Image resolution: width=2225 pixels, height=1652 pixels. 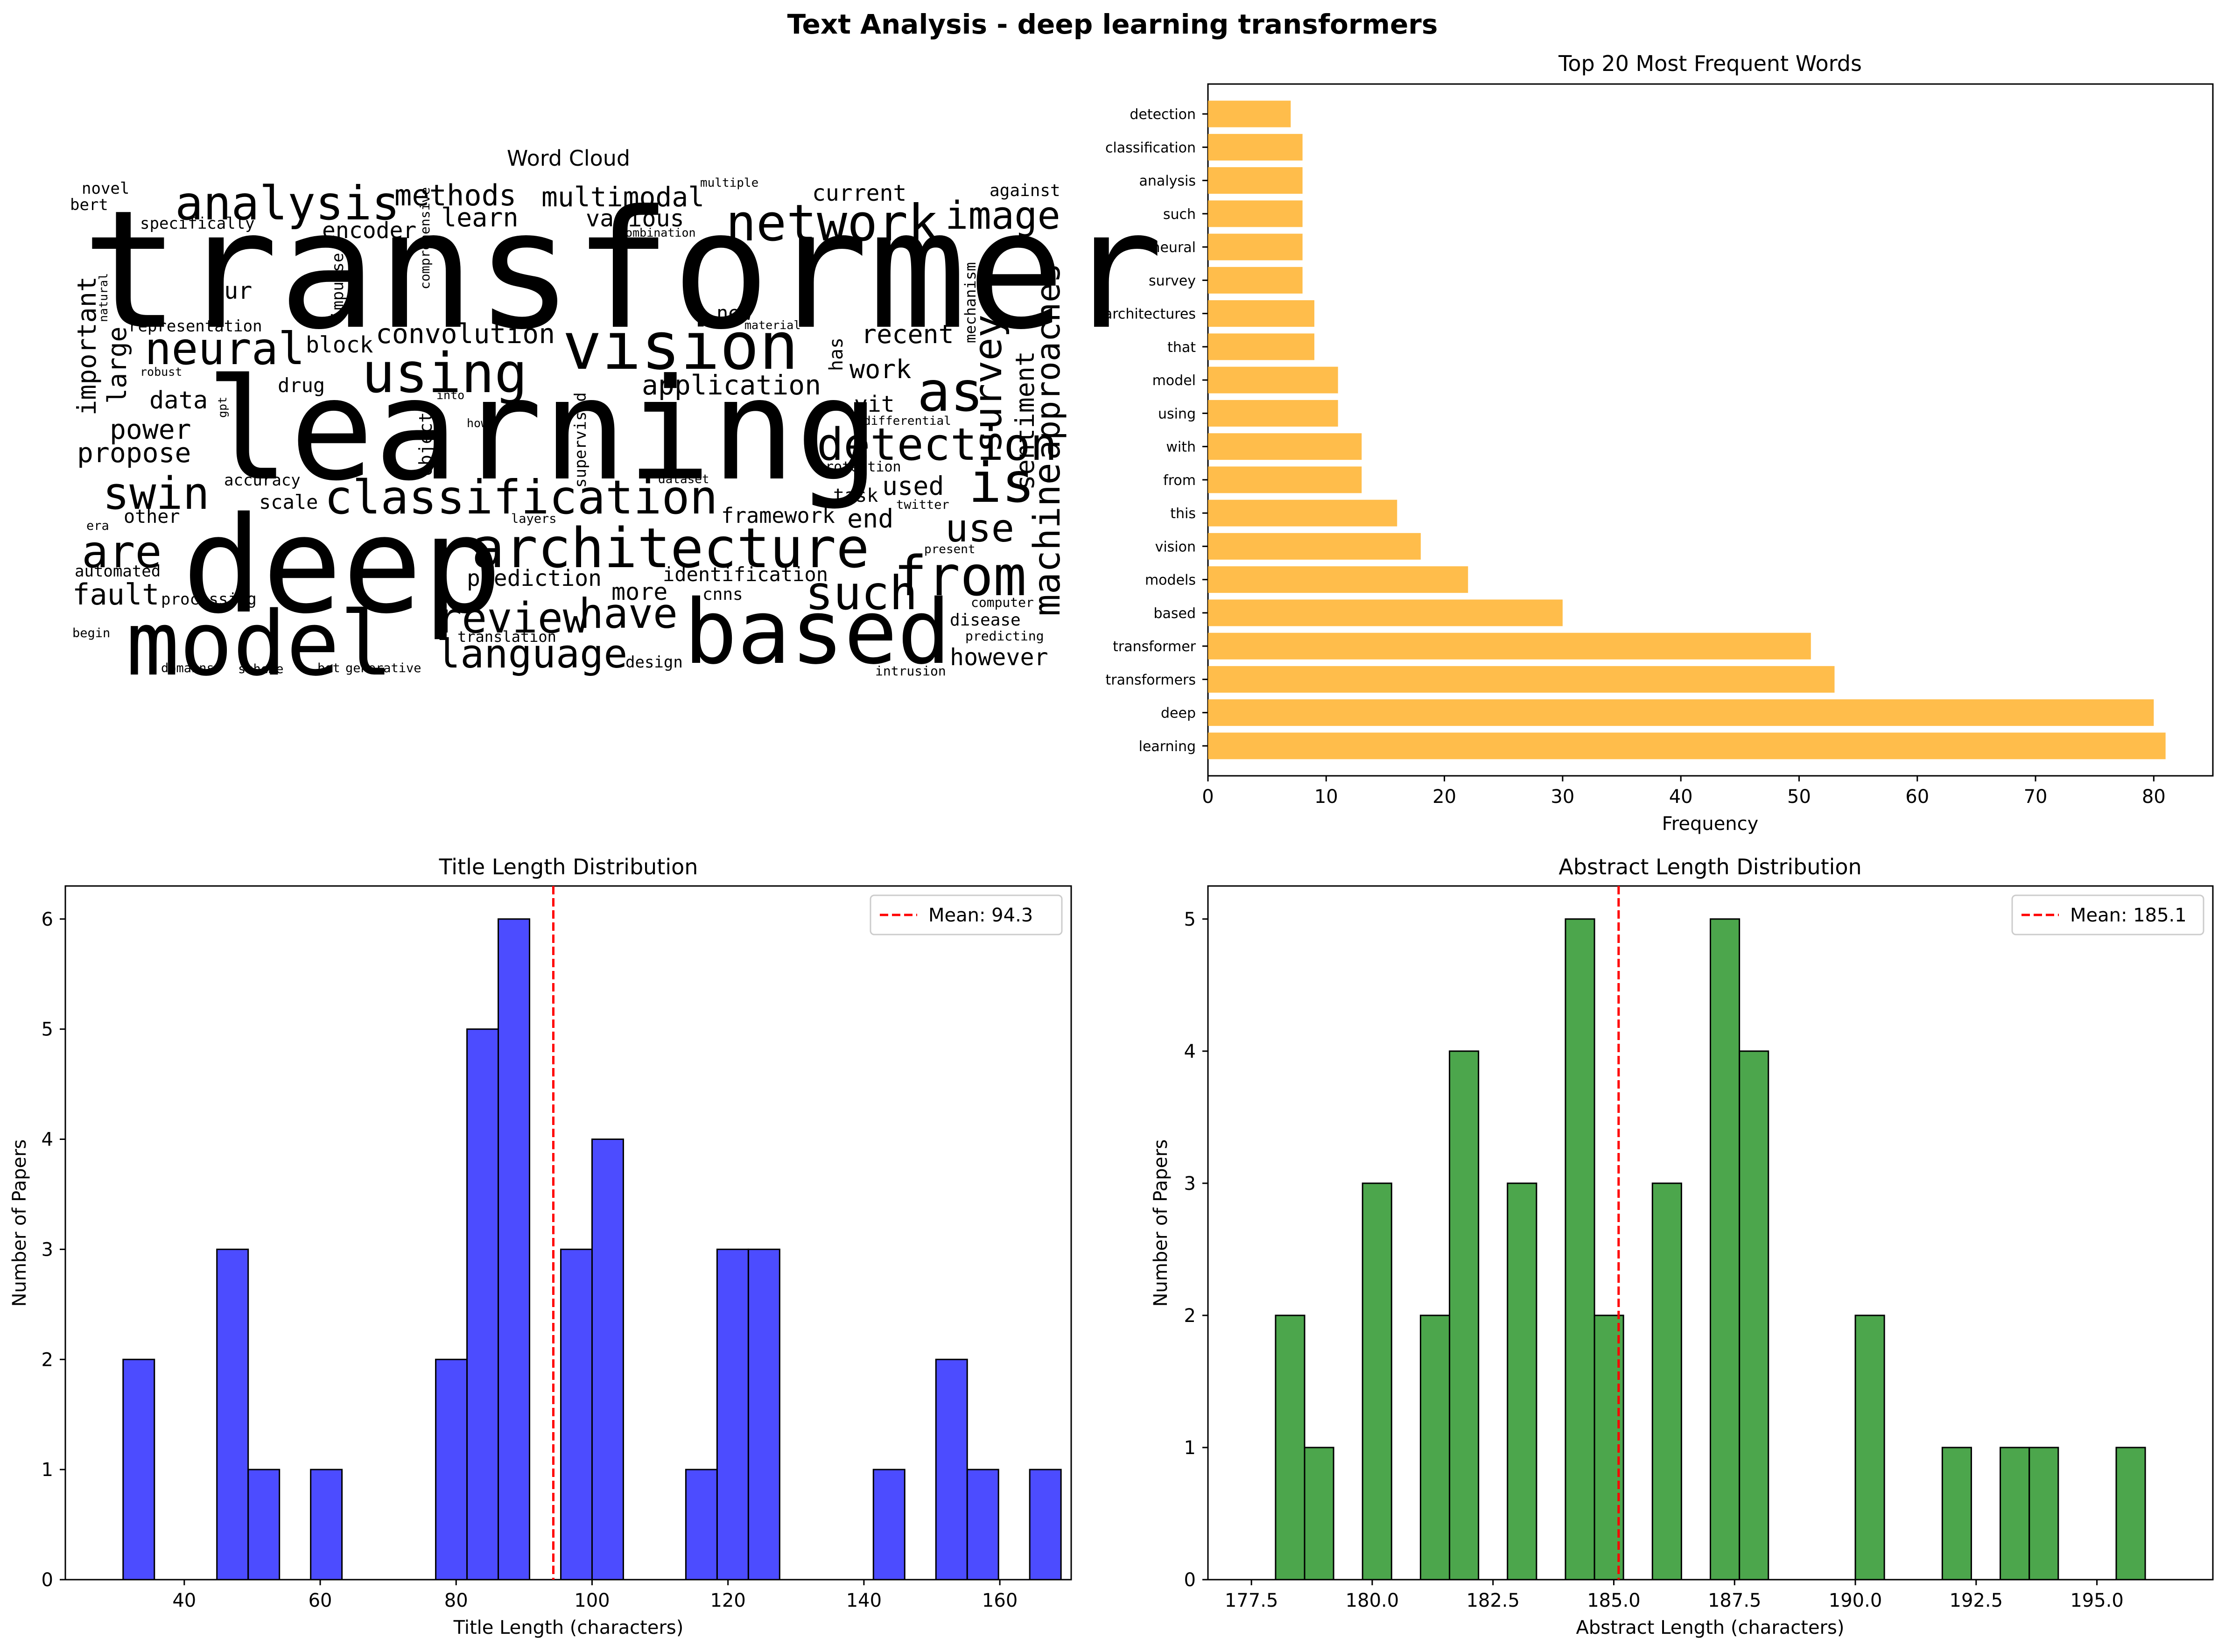 What do you see at coordinates (727, 1600) in the screenshot?
I see `xtick-label: 120` at bounding box center [727, 1600].